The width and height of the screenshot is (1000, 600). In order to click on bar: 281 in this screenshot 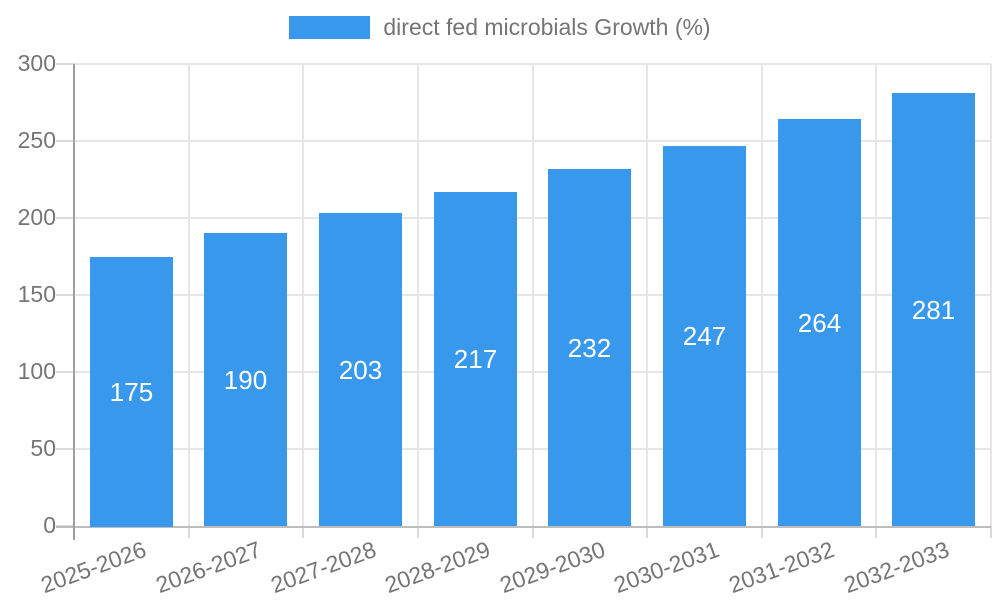, I will do `click(933, 309)`.